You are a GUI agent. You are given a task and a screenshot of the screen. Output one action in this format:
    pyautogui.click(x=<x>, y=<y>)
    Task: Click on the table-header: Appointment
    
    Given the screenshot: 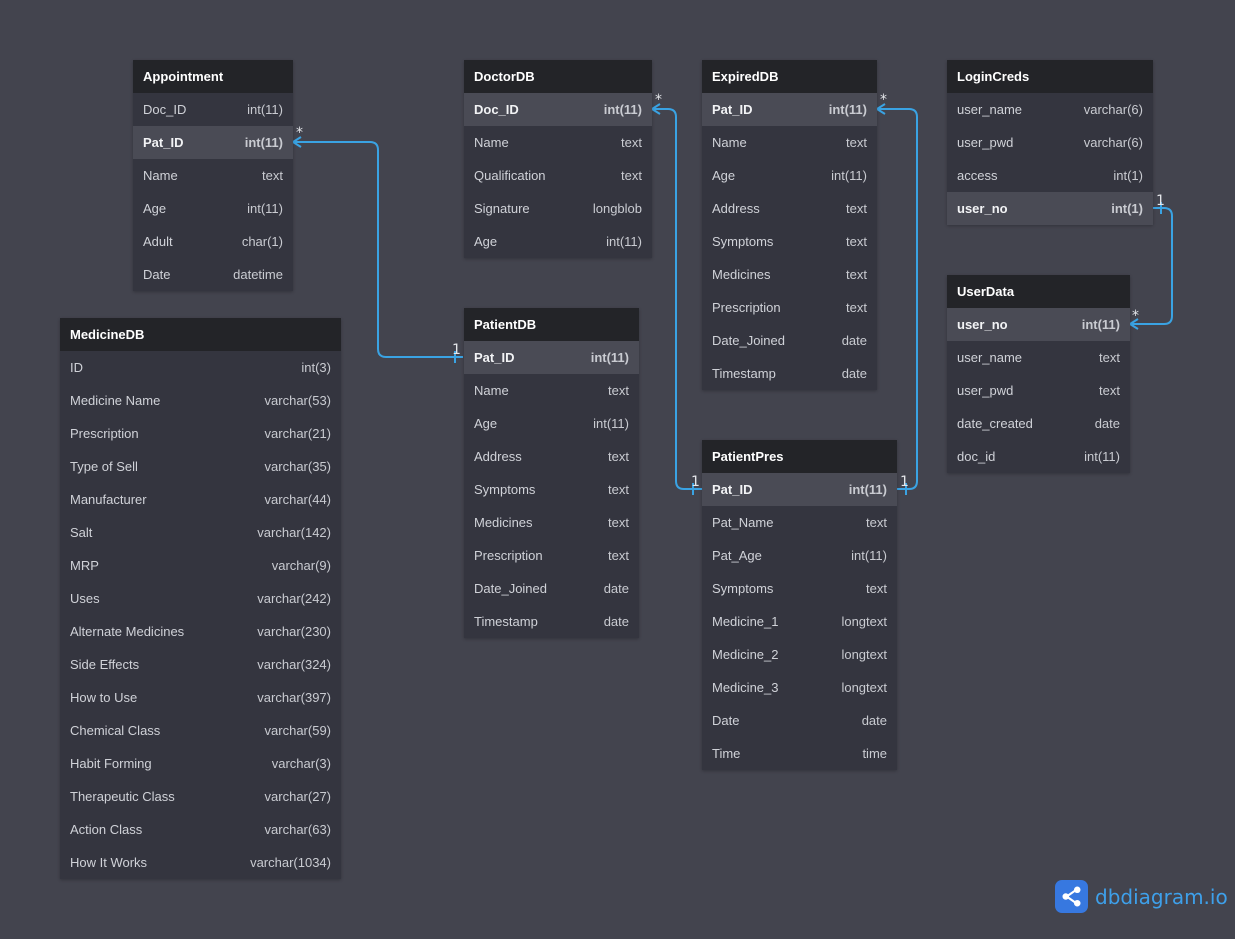 What is the action you would take?
    pyautogui.click(x=213, y=76)
    